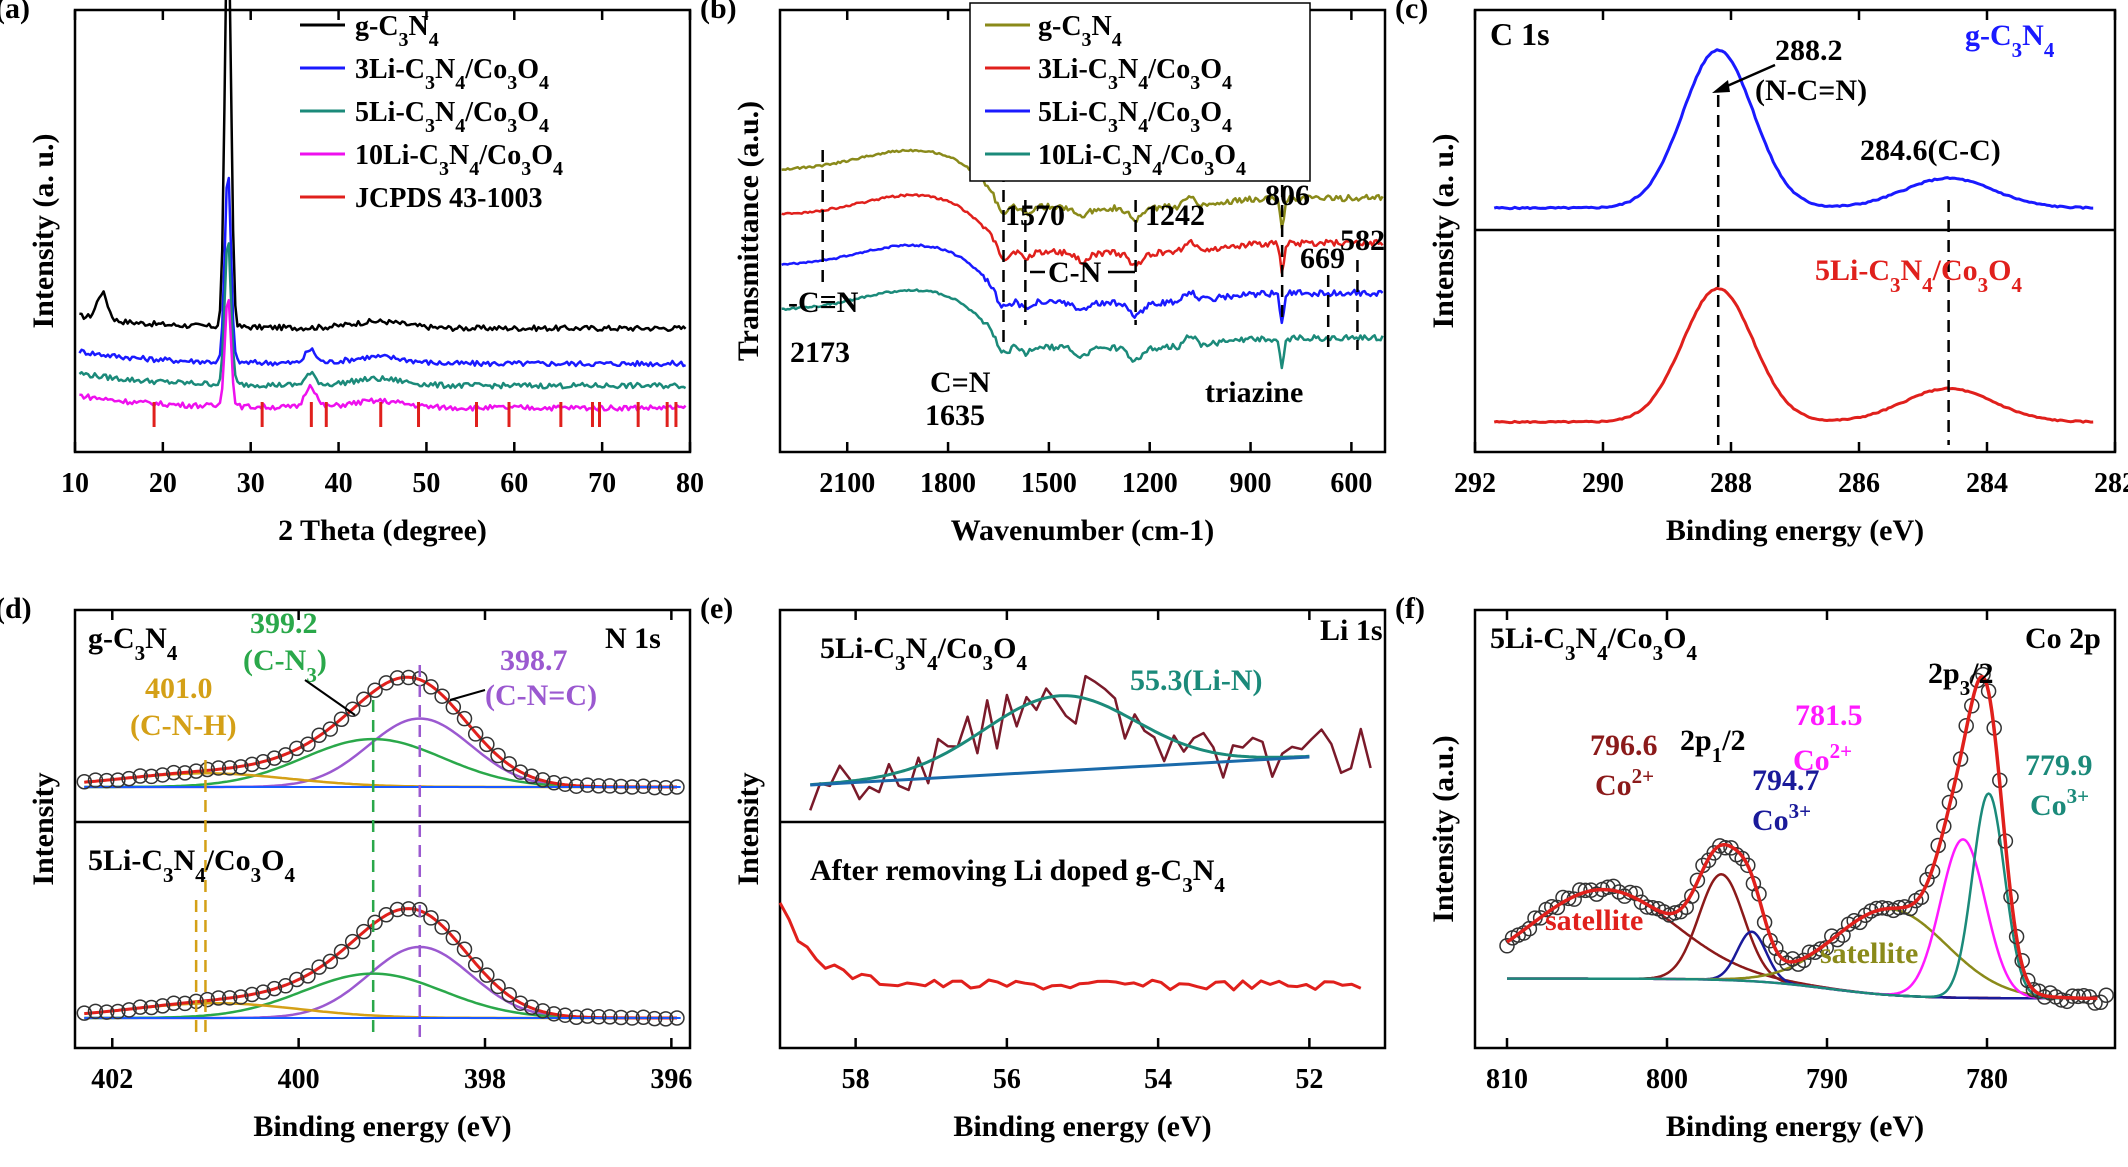 This screenshot has height=1167, width=2128. What do you see at coordinates (1713, 745) in the screenshot?
I see `annotation-text: 2p1/2` at bounding box center [1713, 745].